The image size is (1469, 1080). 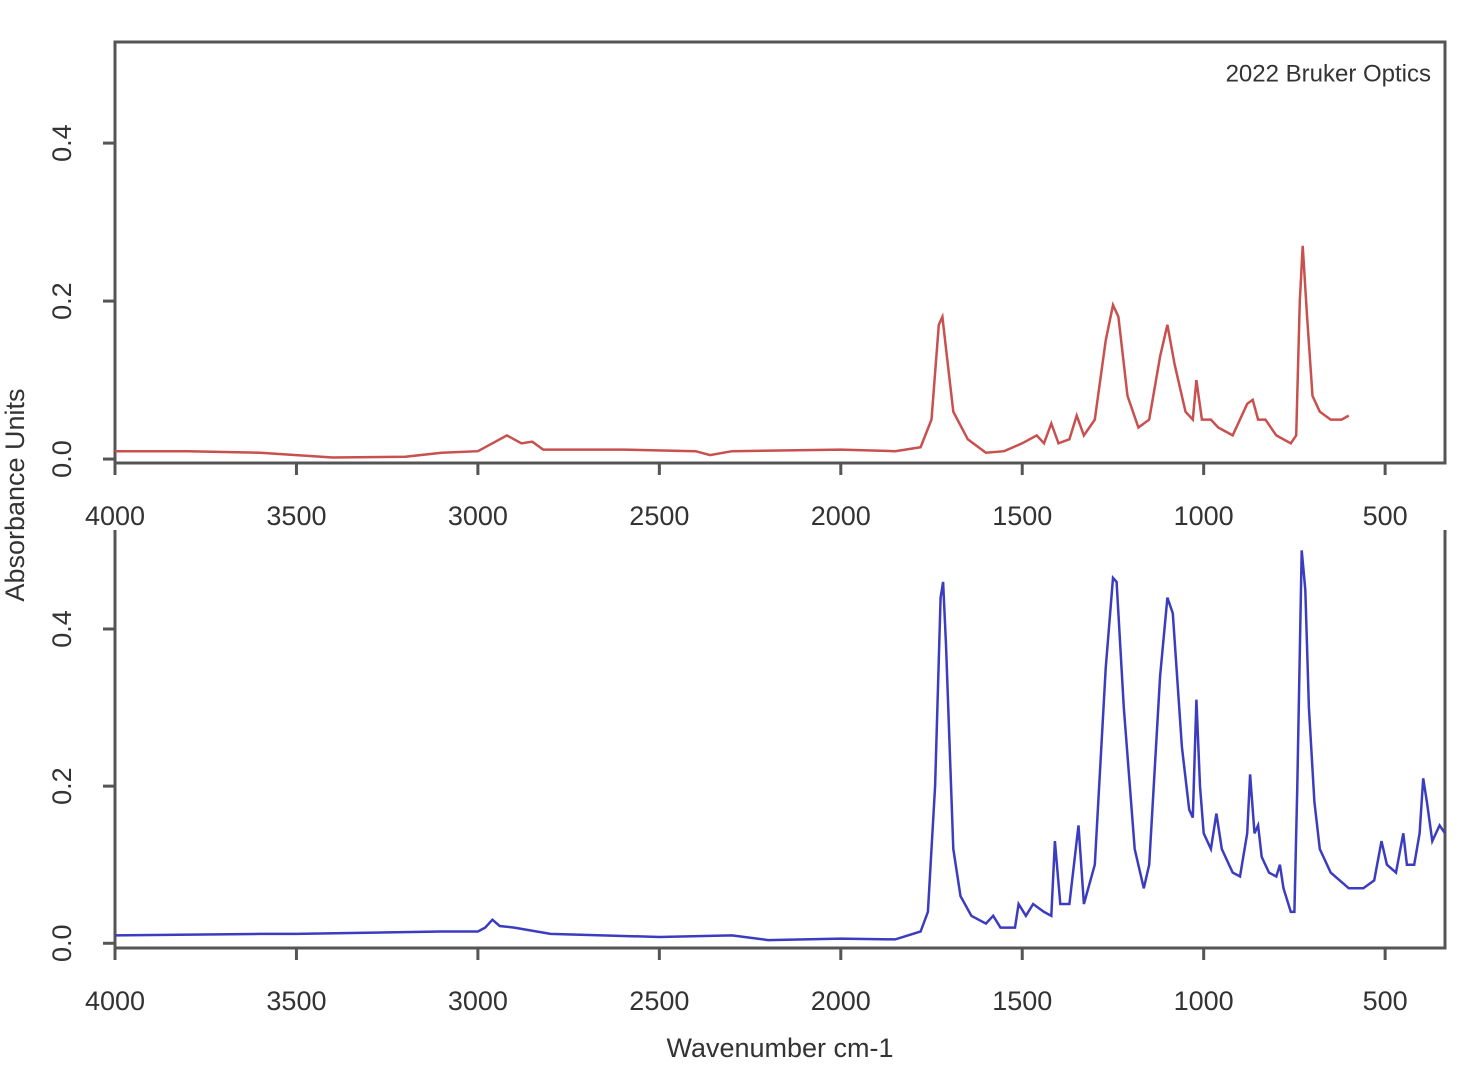 I want to click on x-axis-label: Wavenumber cm-1, so click(x=779, y=1048).